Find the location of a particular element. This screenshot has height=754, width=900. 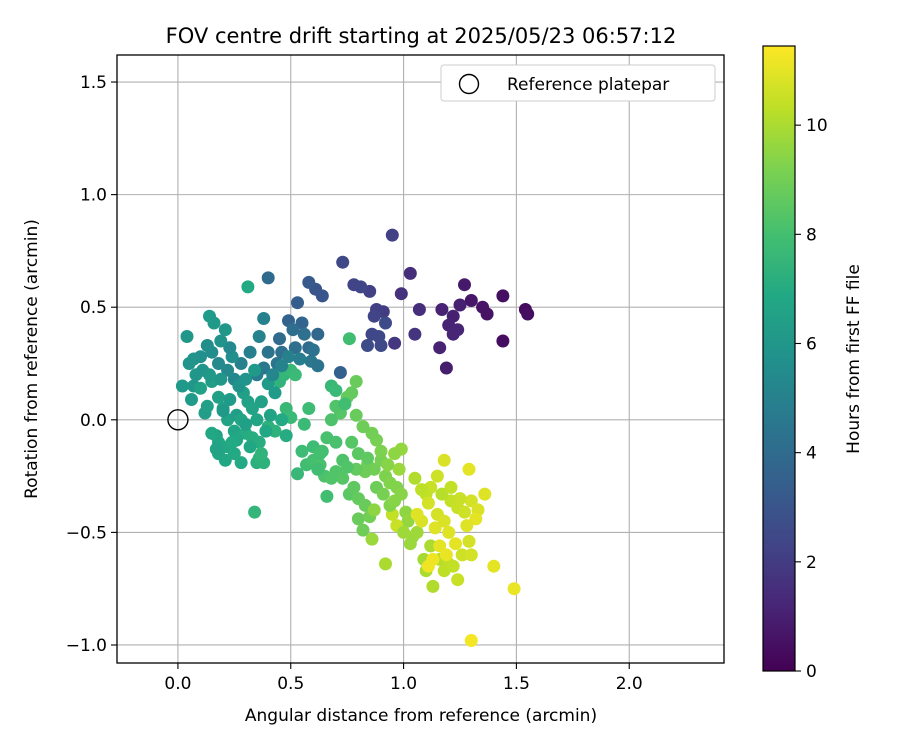

x-tick-label: 0.0 is located at coordinates (177, 684).